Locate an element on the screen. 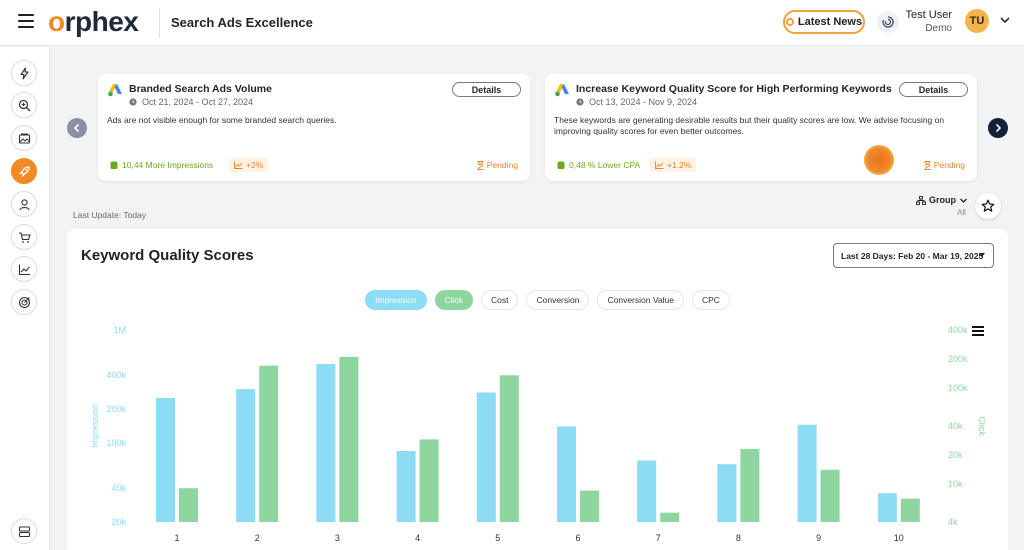  trend-up-icon is located at coordinates (238, 165).